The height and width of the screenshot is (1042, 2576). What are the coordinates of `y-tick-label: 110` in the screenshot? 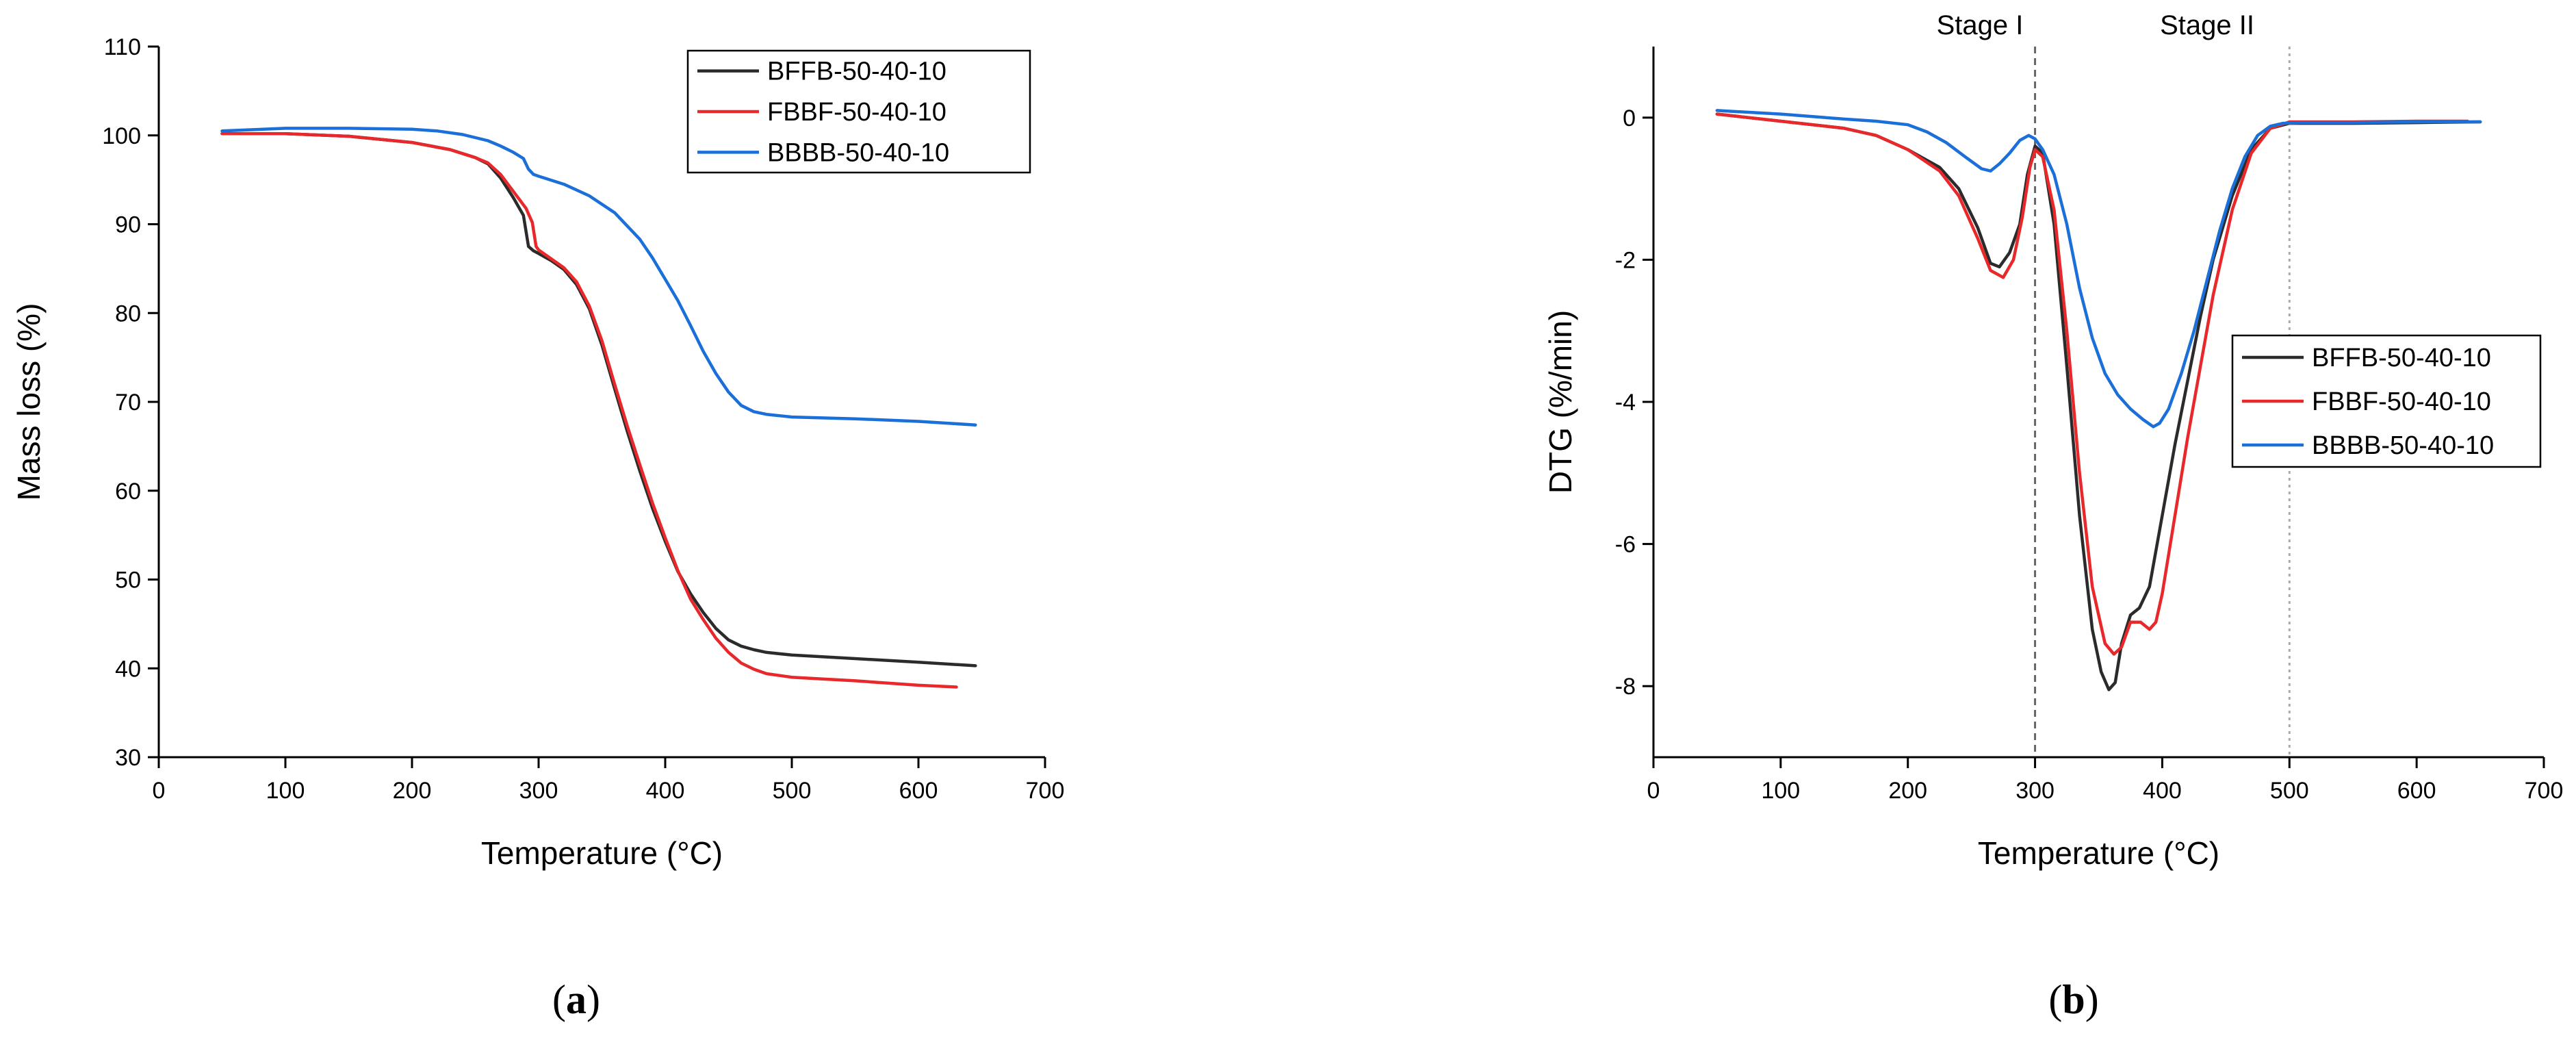 It's located at (123, 47).